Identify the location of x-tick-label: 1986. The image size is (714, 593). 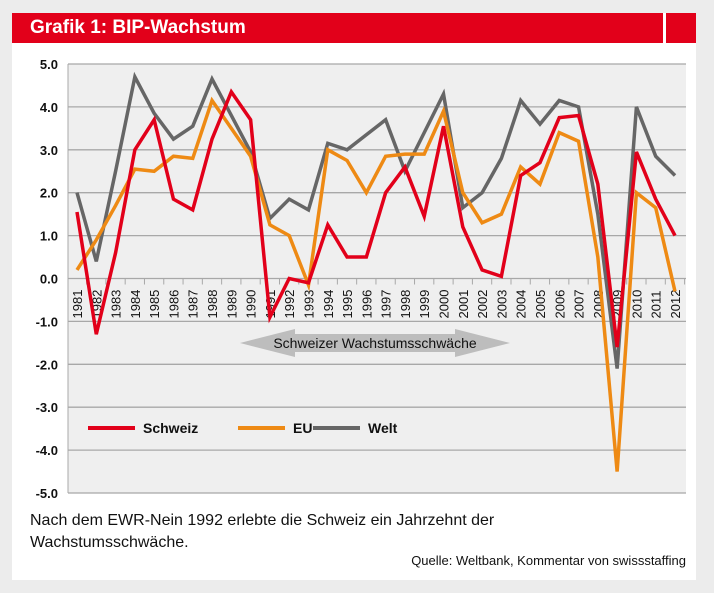
(173, 304).